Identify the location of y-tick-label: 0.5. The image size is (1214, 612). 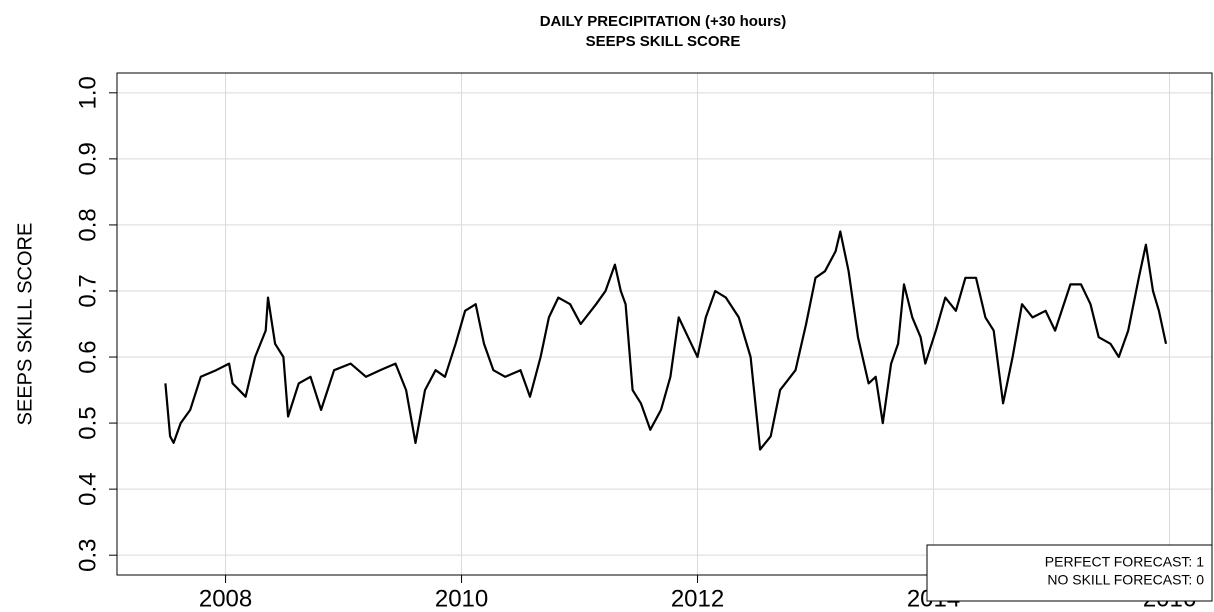
(87, 422).